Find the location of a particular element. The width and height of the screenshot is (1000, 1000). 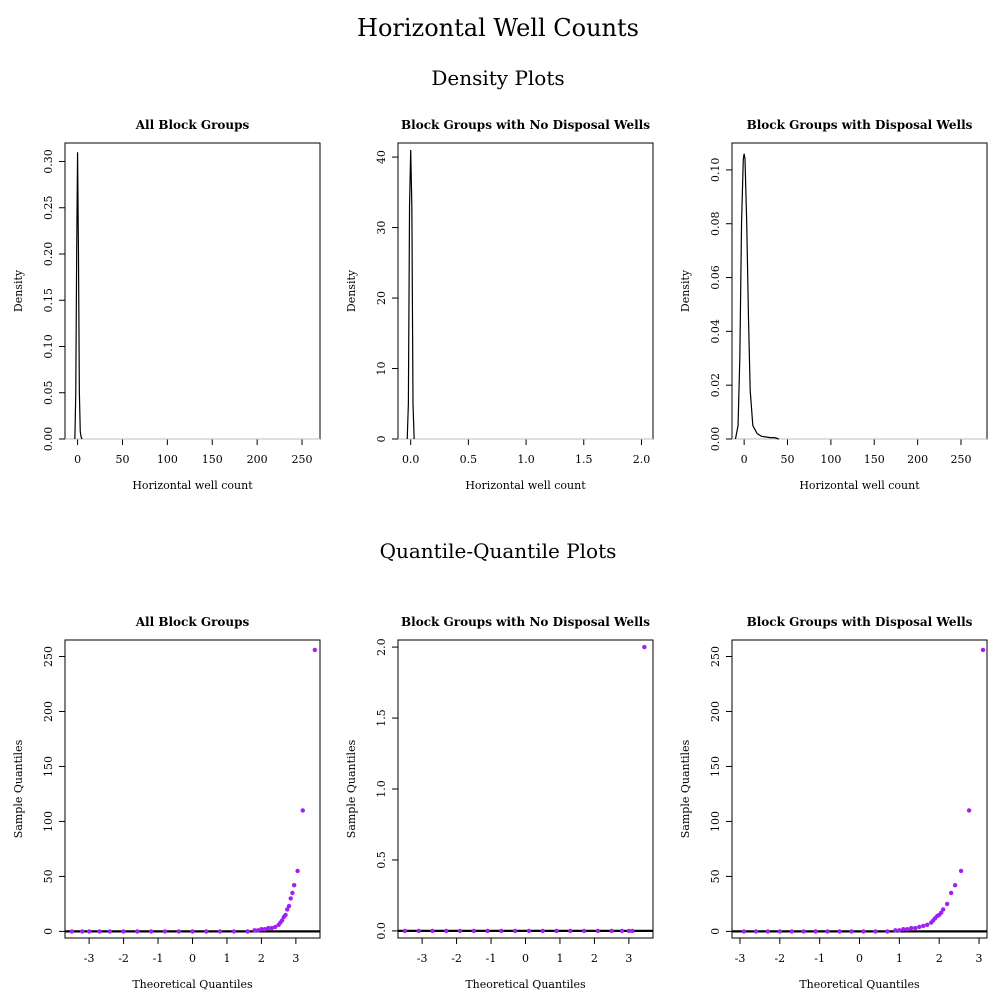

x-tick-label: 2 is located at coordinates (261, 958).